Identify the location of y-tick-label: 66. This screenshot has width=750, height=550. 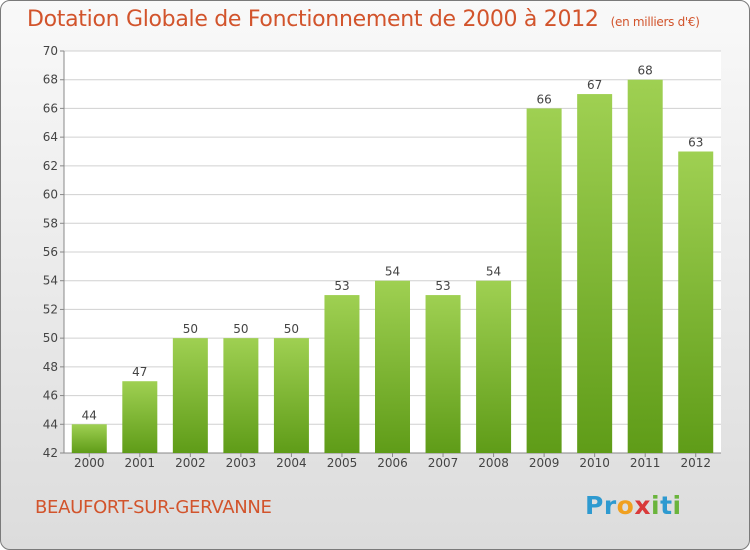
(50, 108).